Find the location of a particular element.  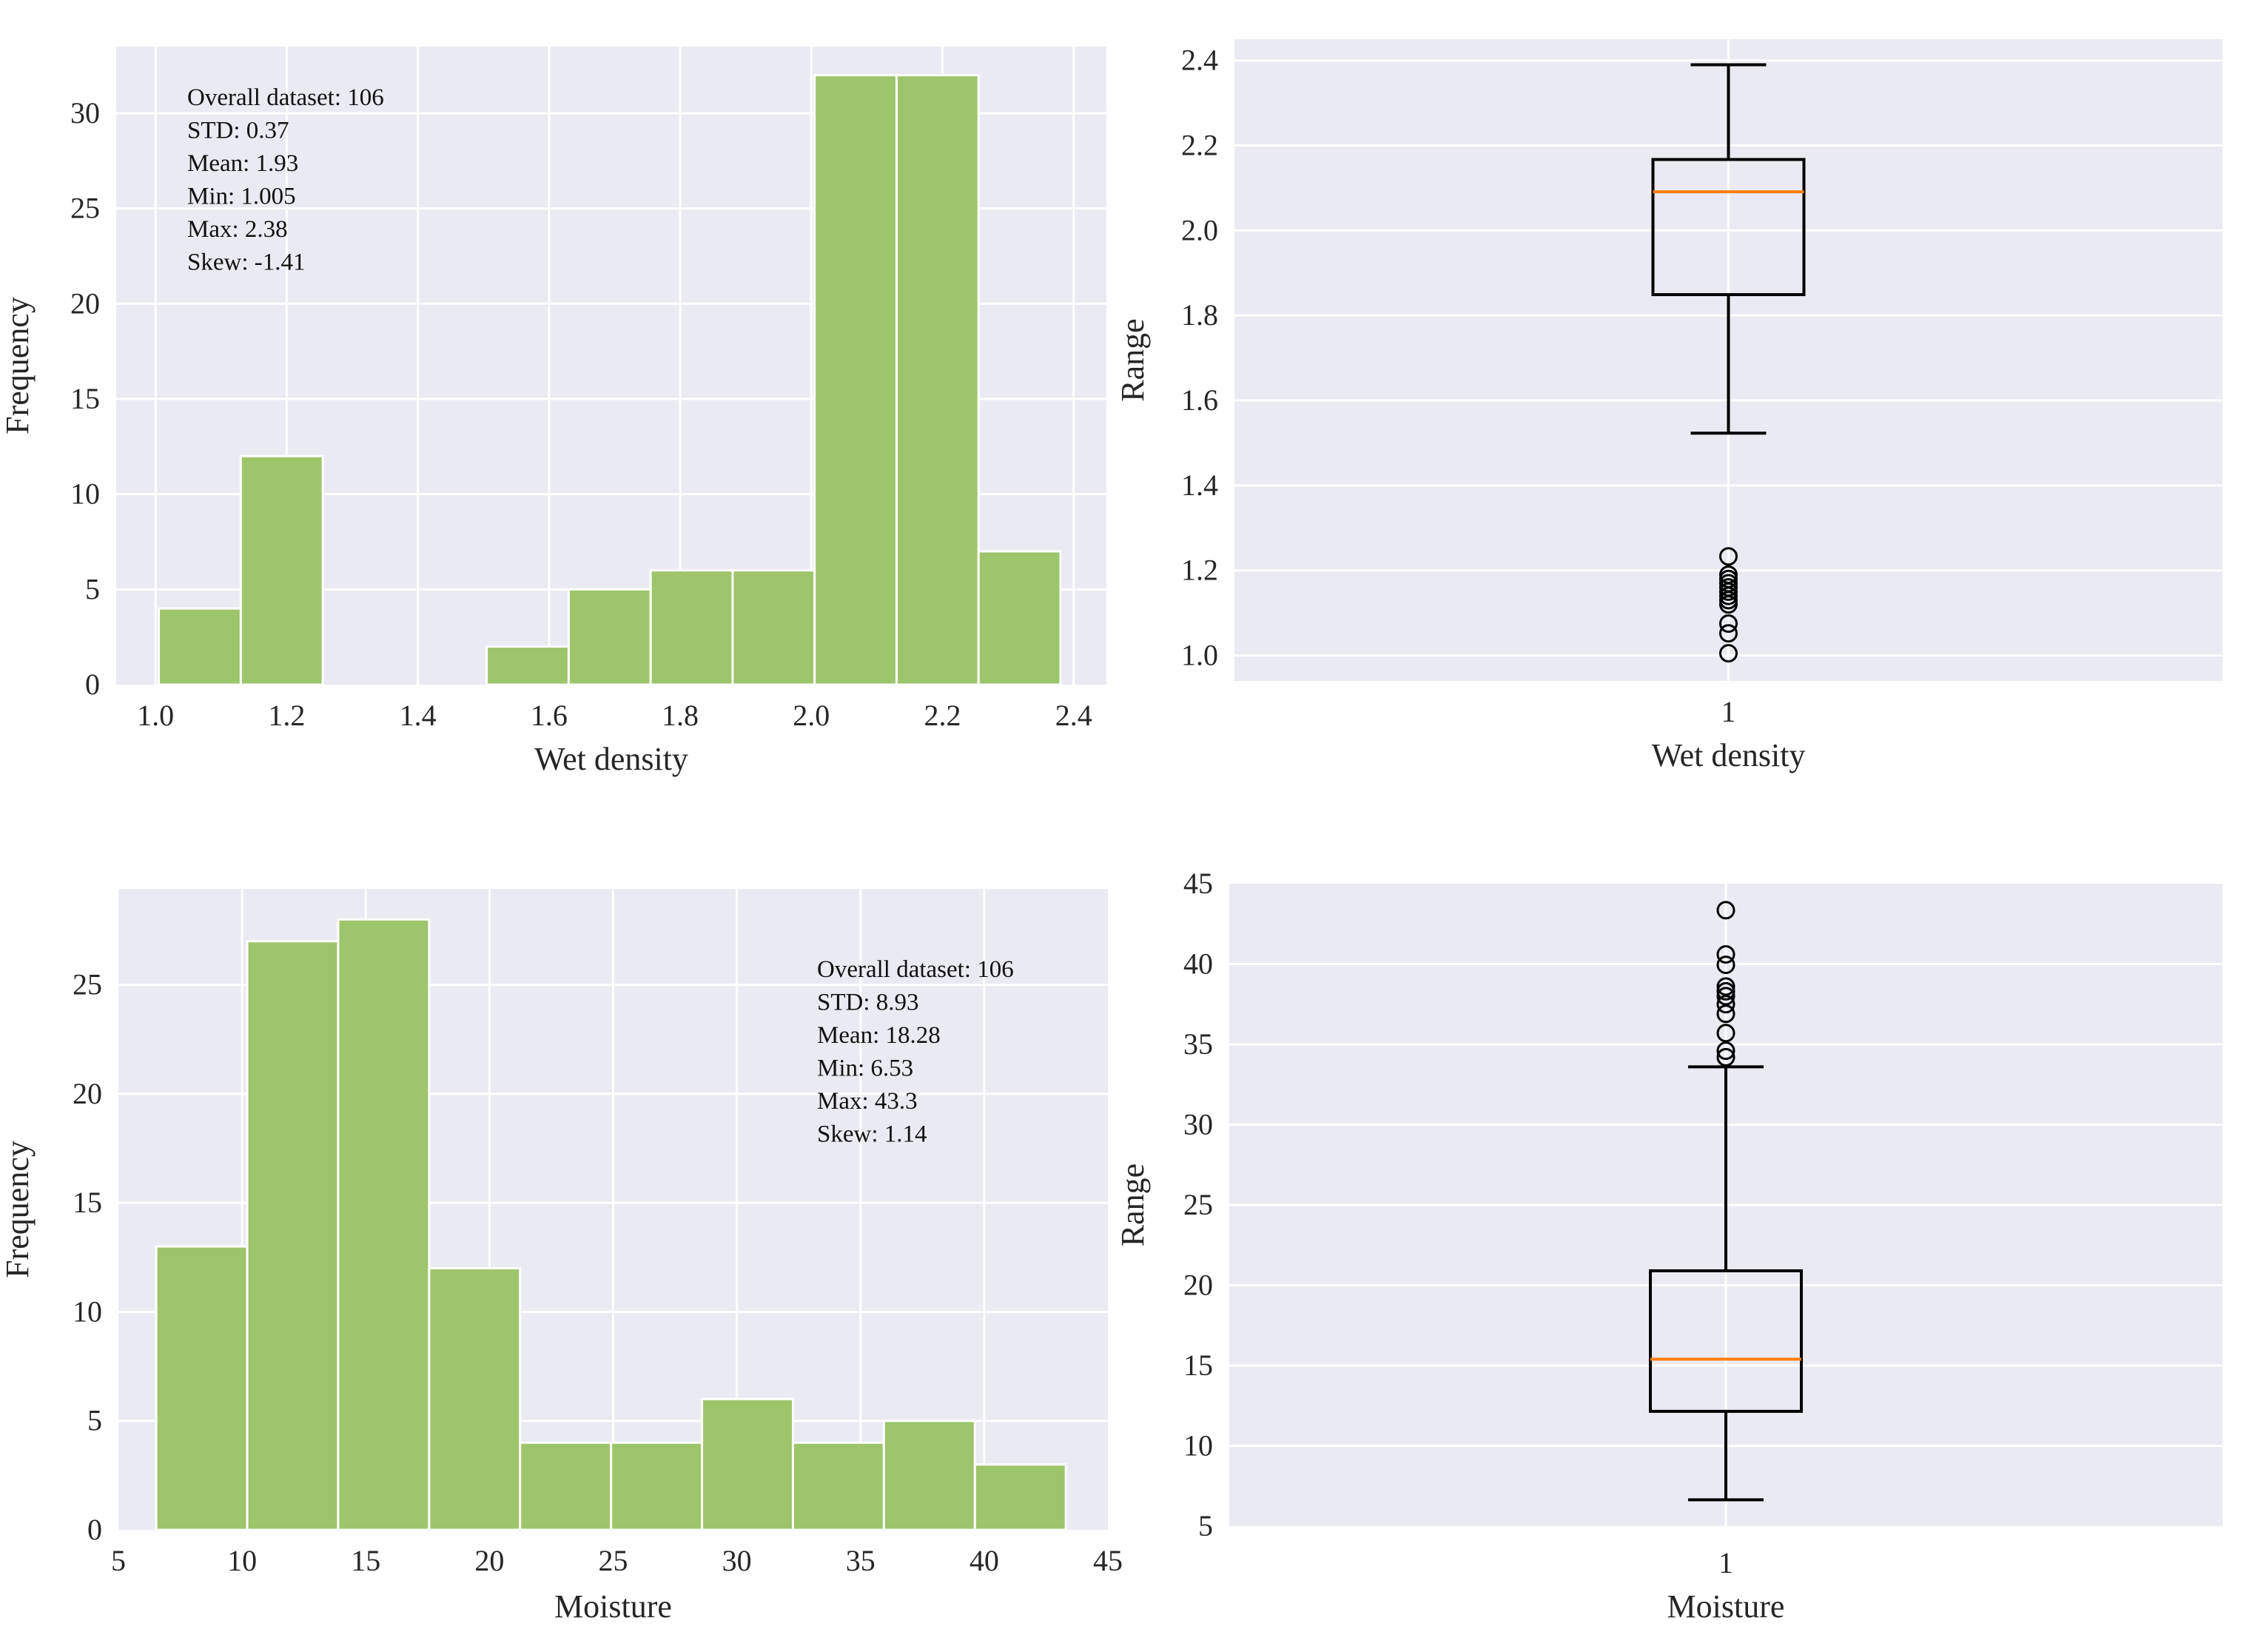

y-tick-label: 1.4 is located at coordinates (1199, 485).